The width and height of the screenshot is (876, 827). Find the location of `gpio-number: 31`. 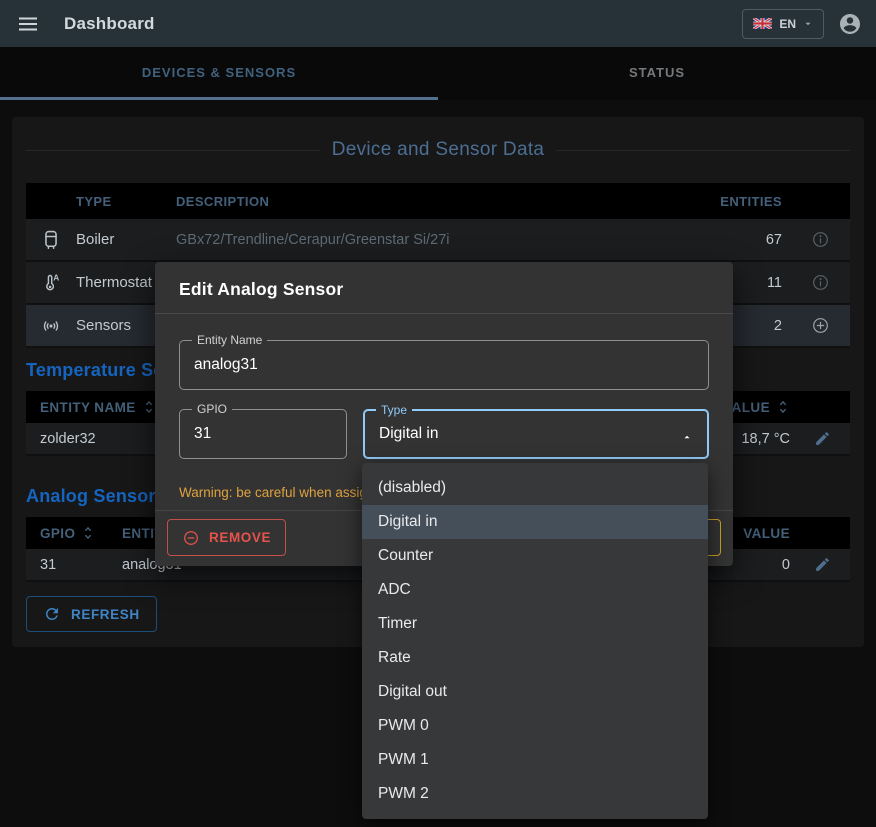

gpio-number: 31 is located at coordinates (48, 564).